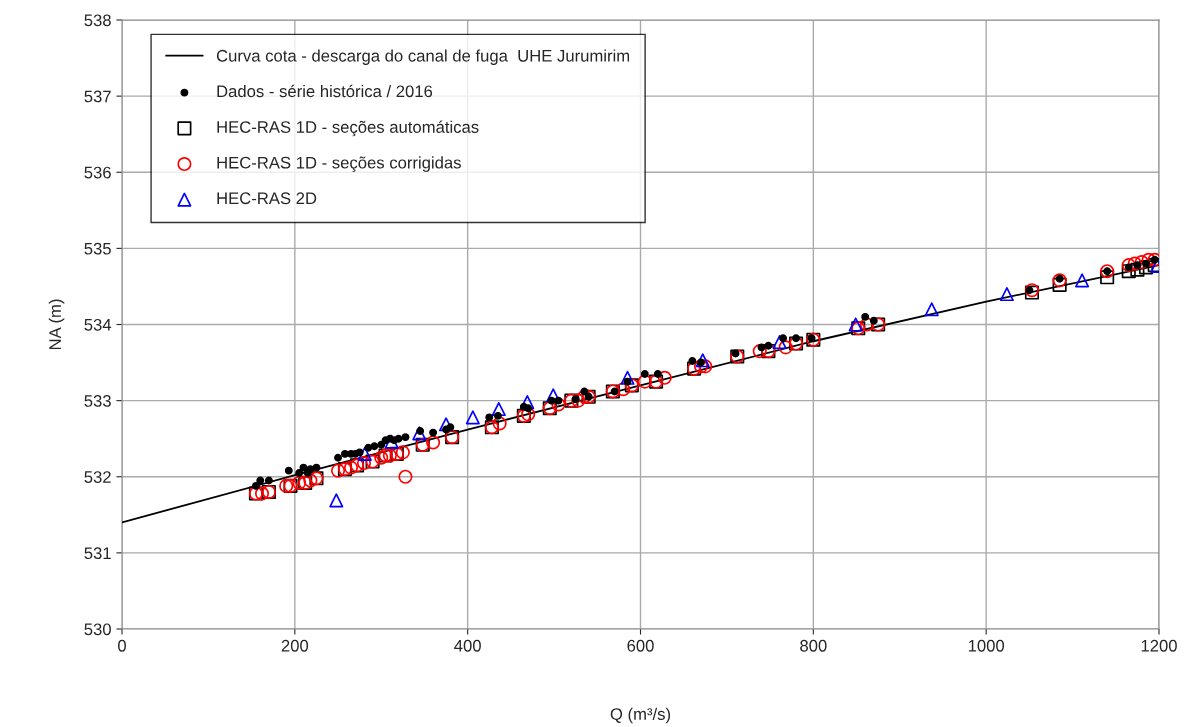  Describe the element at coordinates (423, 57) in the screenshot. I see `legend-label: Curva cota - descarga do canal de fuga UHE Jurumirim` at that location.